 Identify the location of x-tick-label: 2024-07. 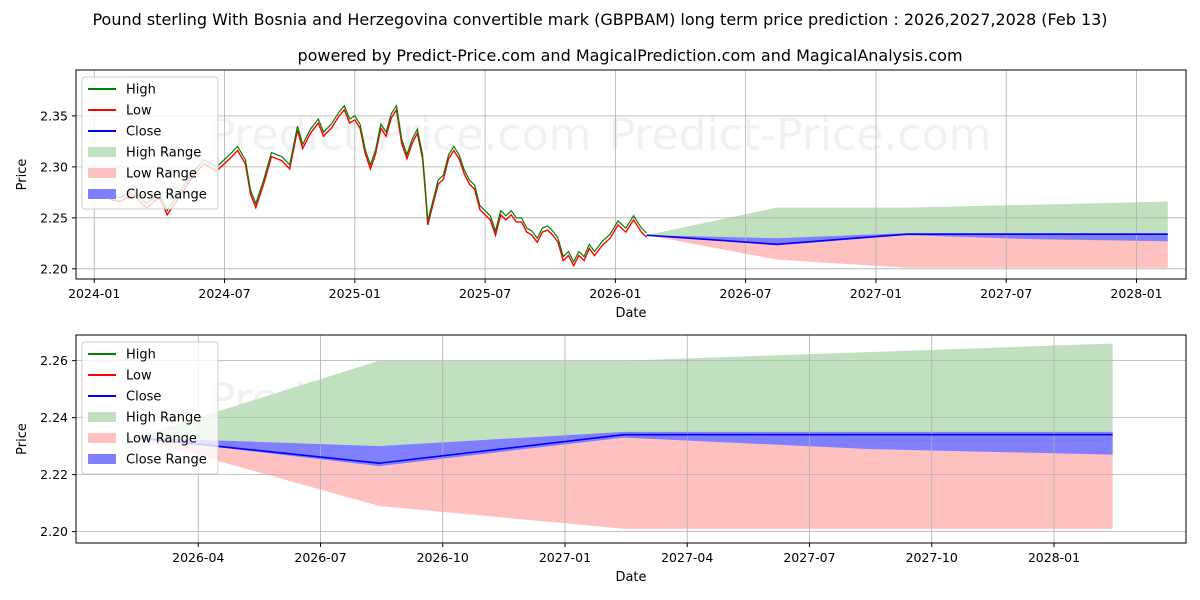
(224, 293).